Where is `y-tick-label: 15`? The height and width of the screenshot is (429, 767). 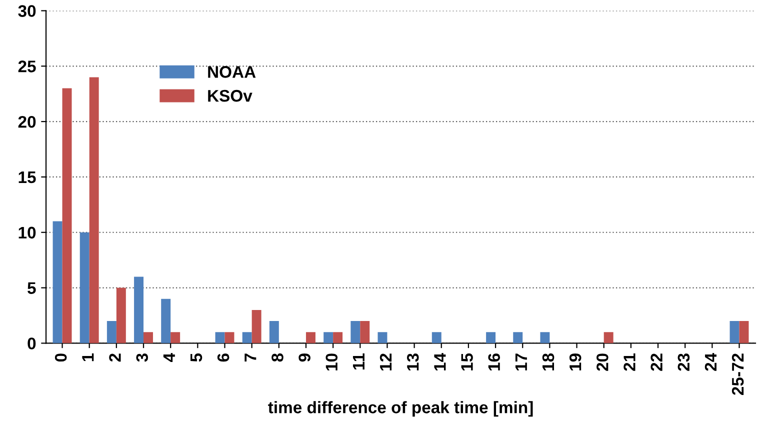
y-tick-label: 15 is located at coordinates (27, 178).